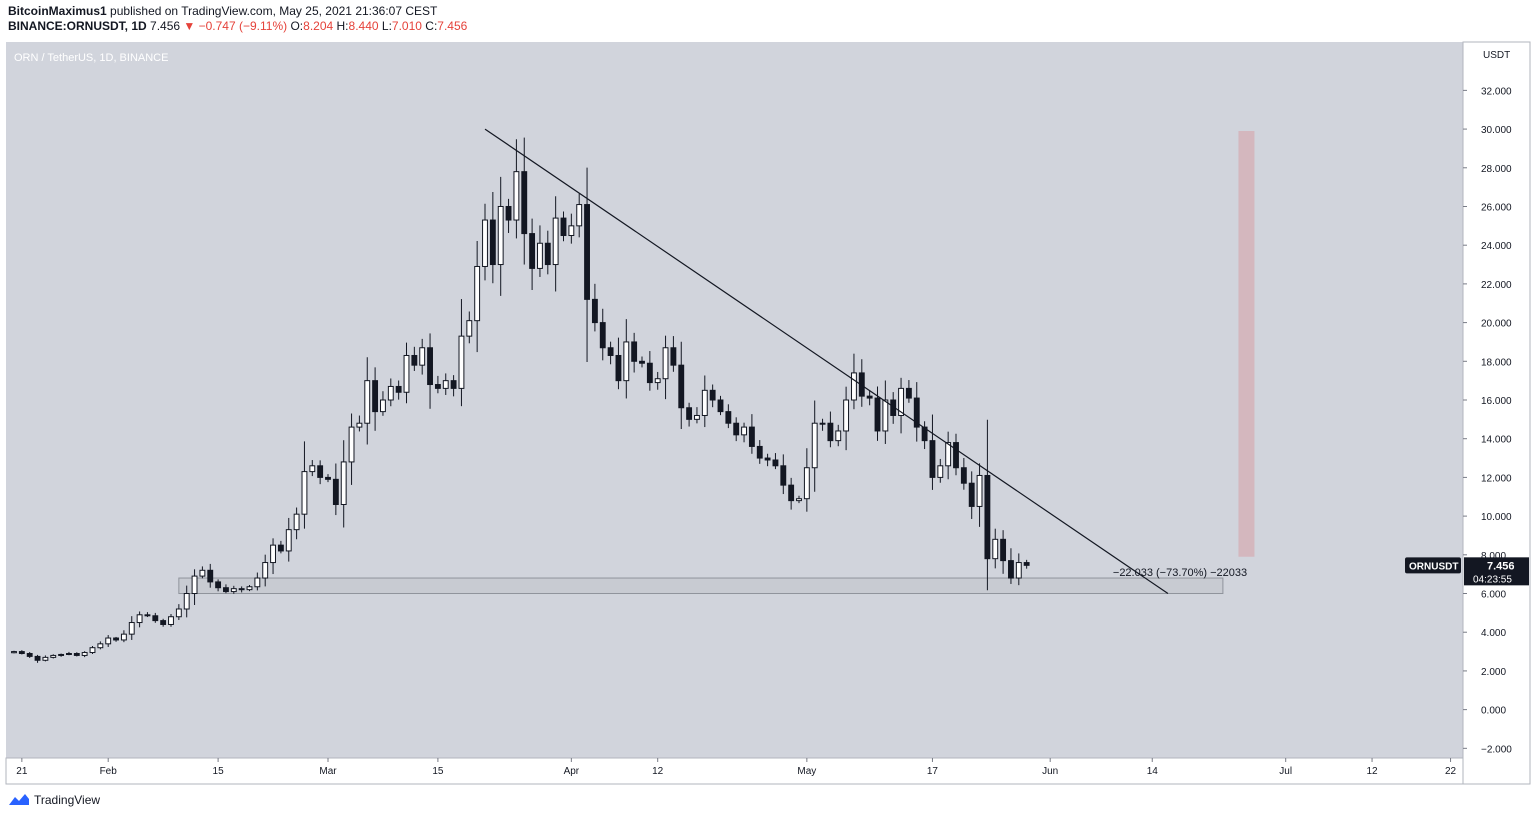 This screenshot has width=1536, height=819. I want to click on tradingview-brand: TradingView, so click(67, 800).